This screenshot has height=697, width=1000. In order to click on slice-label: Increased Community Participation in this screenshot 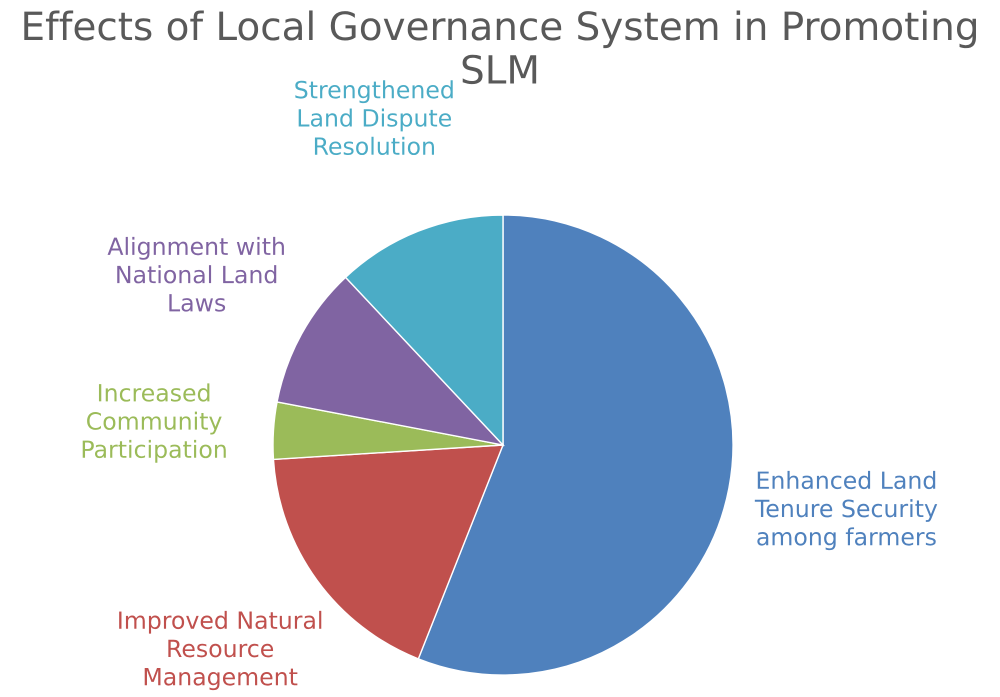, I will do `click(154, 423)`.